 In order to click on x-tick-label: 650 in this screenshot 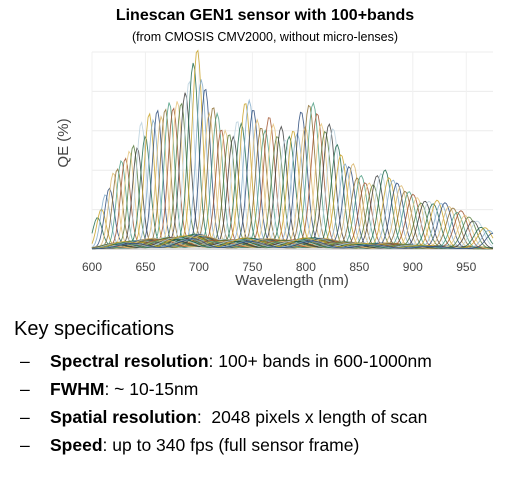, I will do `click(145, 267)`.